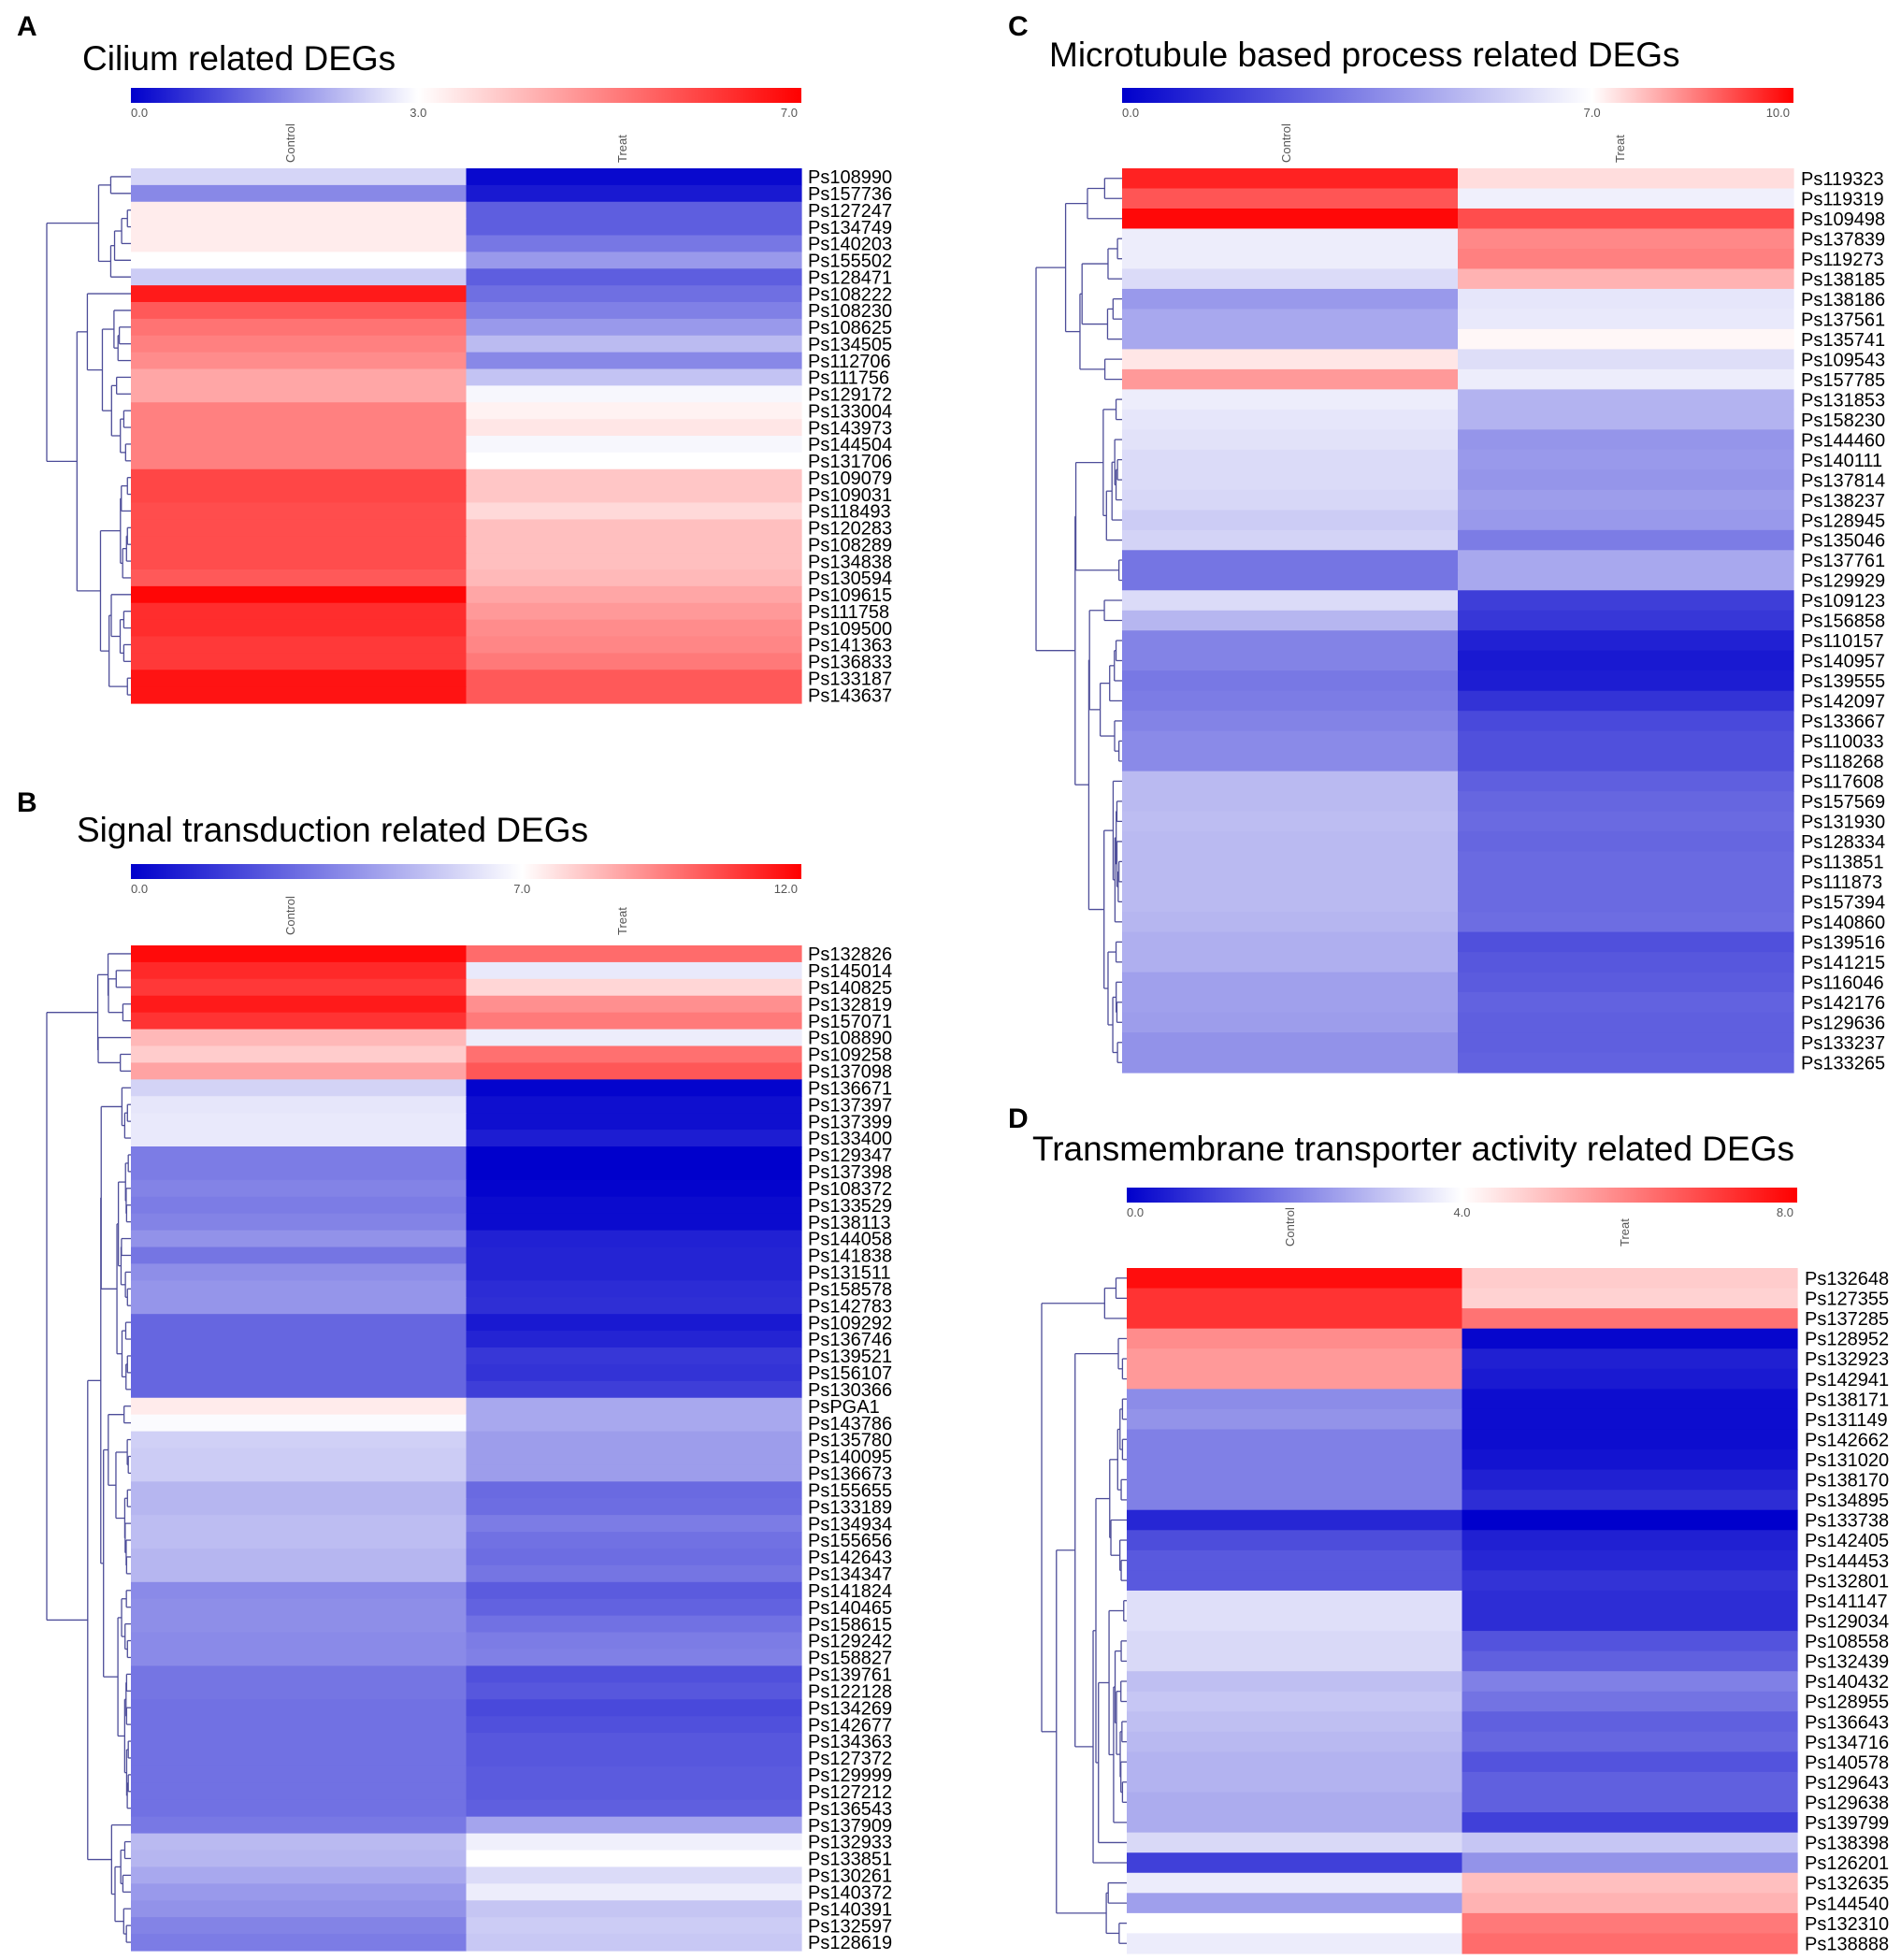 The image size is (1901, 1960). What do you see at coordinates (1842, 983) in the screenshot?
I see `gene-label: Ps116046` at bounding box center [1842, 983].